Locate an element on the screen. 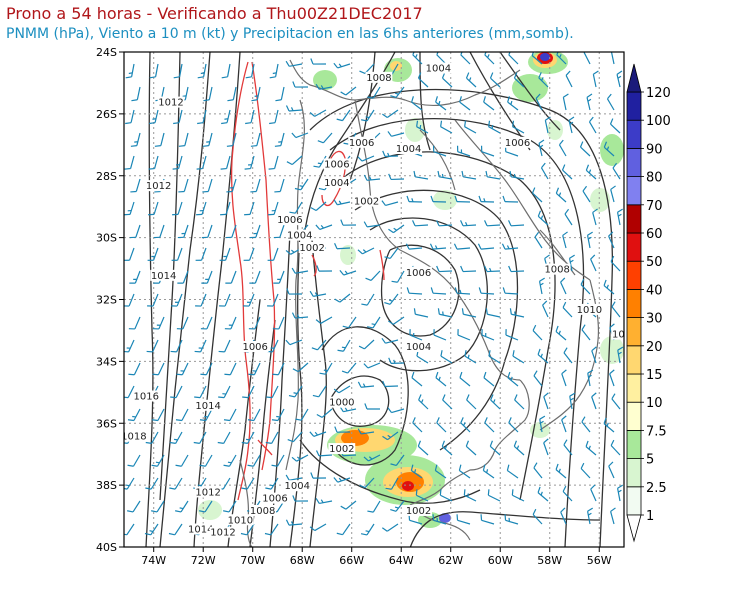 The image size is (750, 600). lon-tick-label: 58W is located at coordinates (549, 560).